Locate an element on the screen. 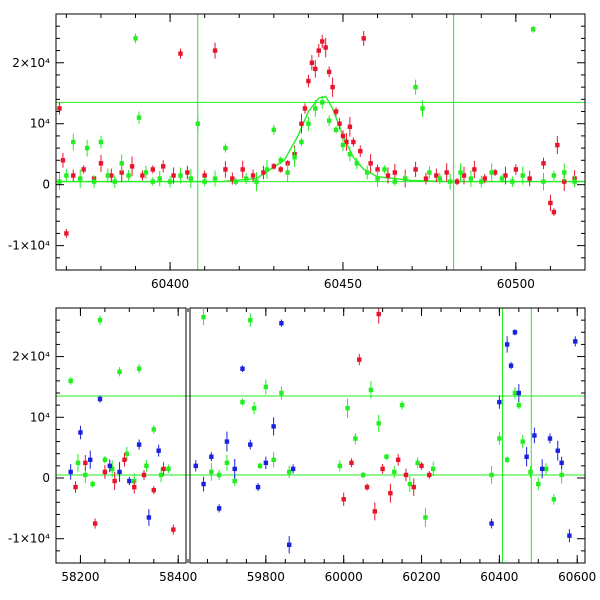 This screenshot has width=600, height=600. xtick-label: 60450 is located at coordinates (343, 284).